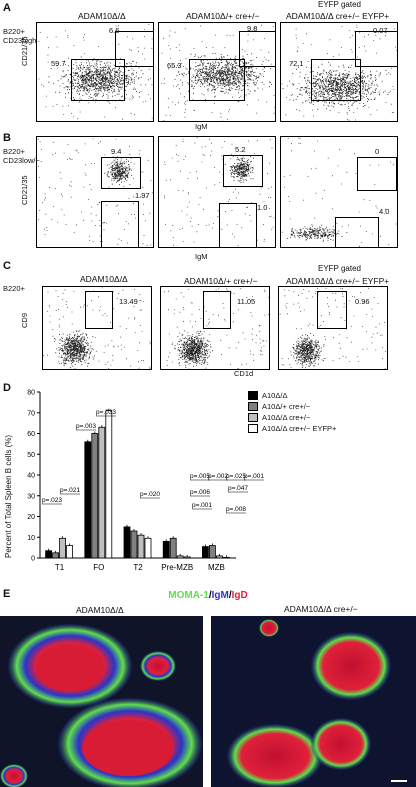 The height and width of the screenshot is (787, 416). What do you see at coordinates (239, 595) in the screenshot?
I see `stain-igd: IgD` at bounding box center [239, 595].